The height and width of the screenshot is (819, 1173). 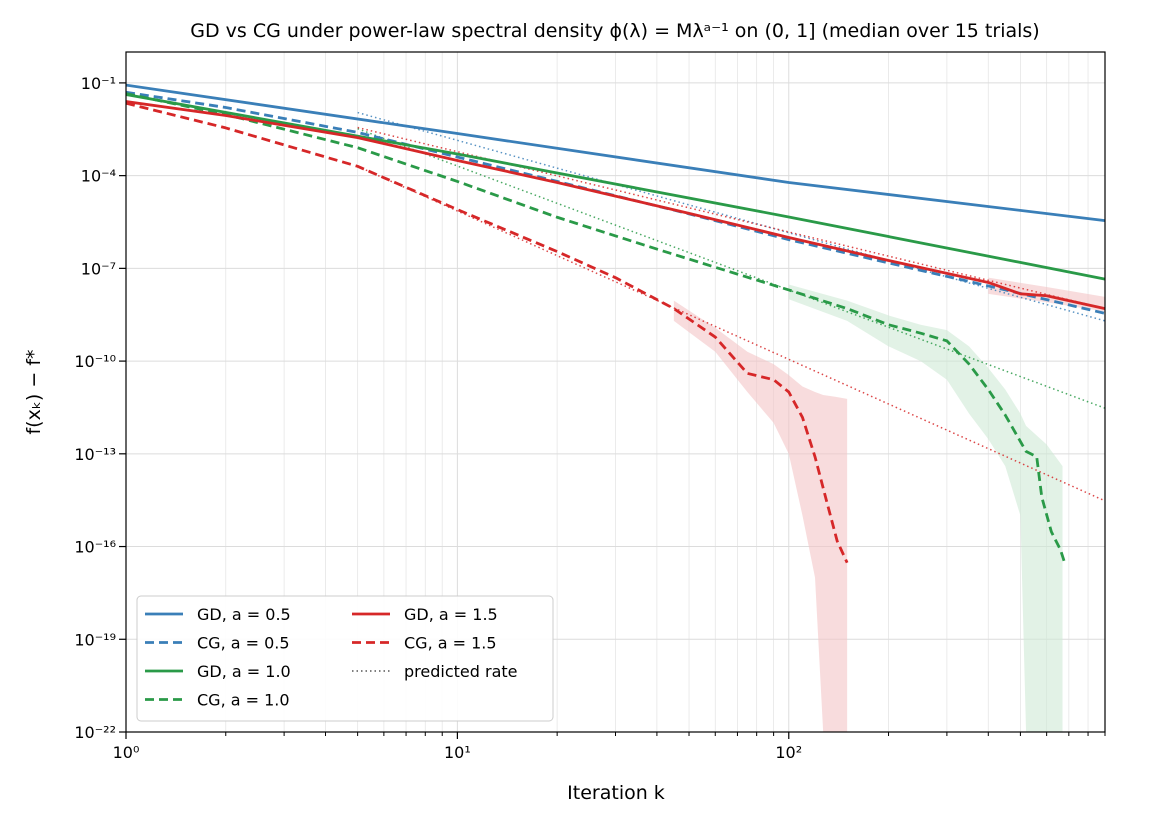 I want to click on legend-label: predicted rate, so click(x=460, y=671).